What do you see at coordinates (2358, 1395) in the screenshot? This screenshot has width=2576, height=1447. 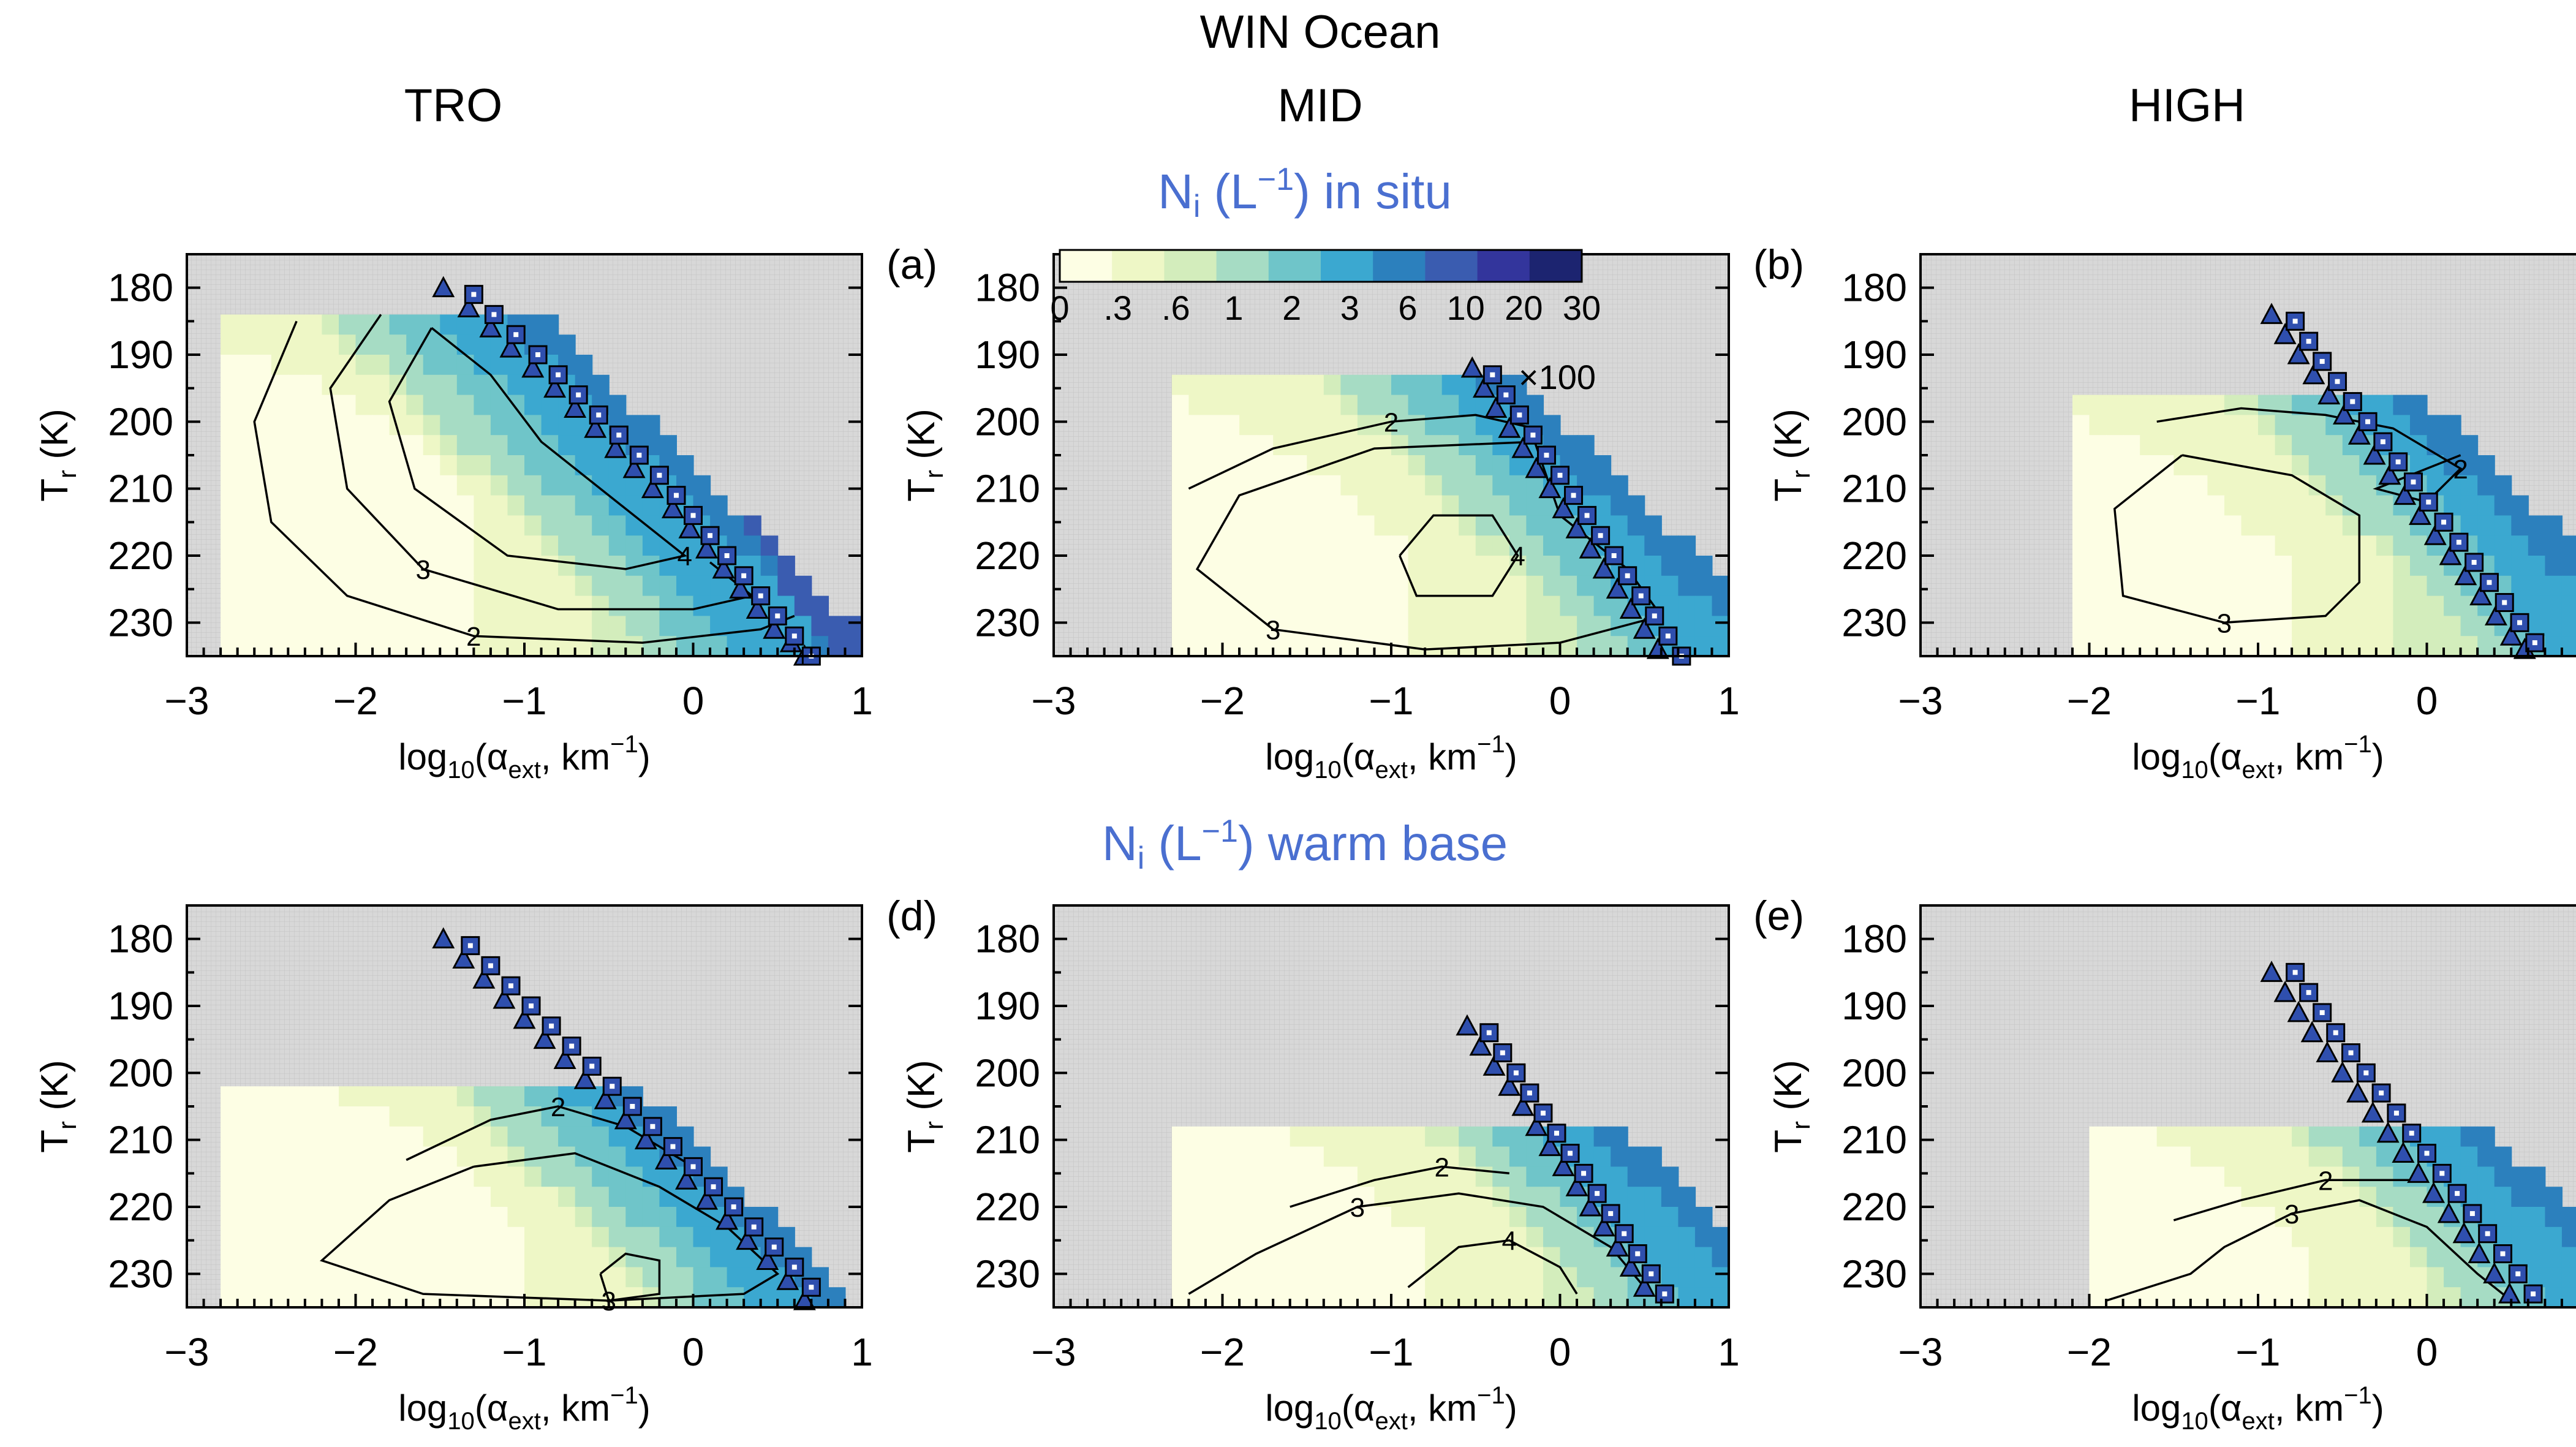 I see `x-axis-label-part: −1` at bounding box center [2358, 1395].